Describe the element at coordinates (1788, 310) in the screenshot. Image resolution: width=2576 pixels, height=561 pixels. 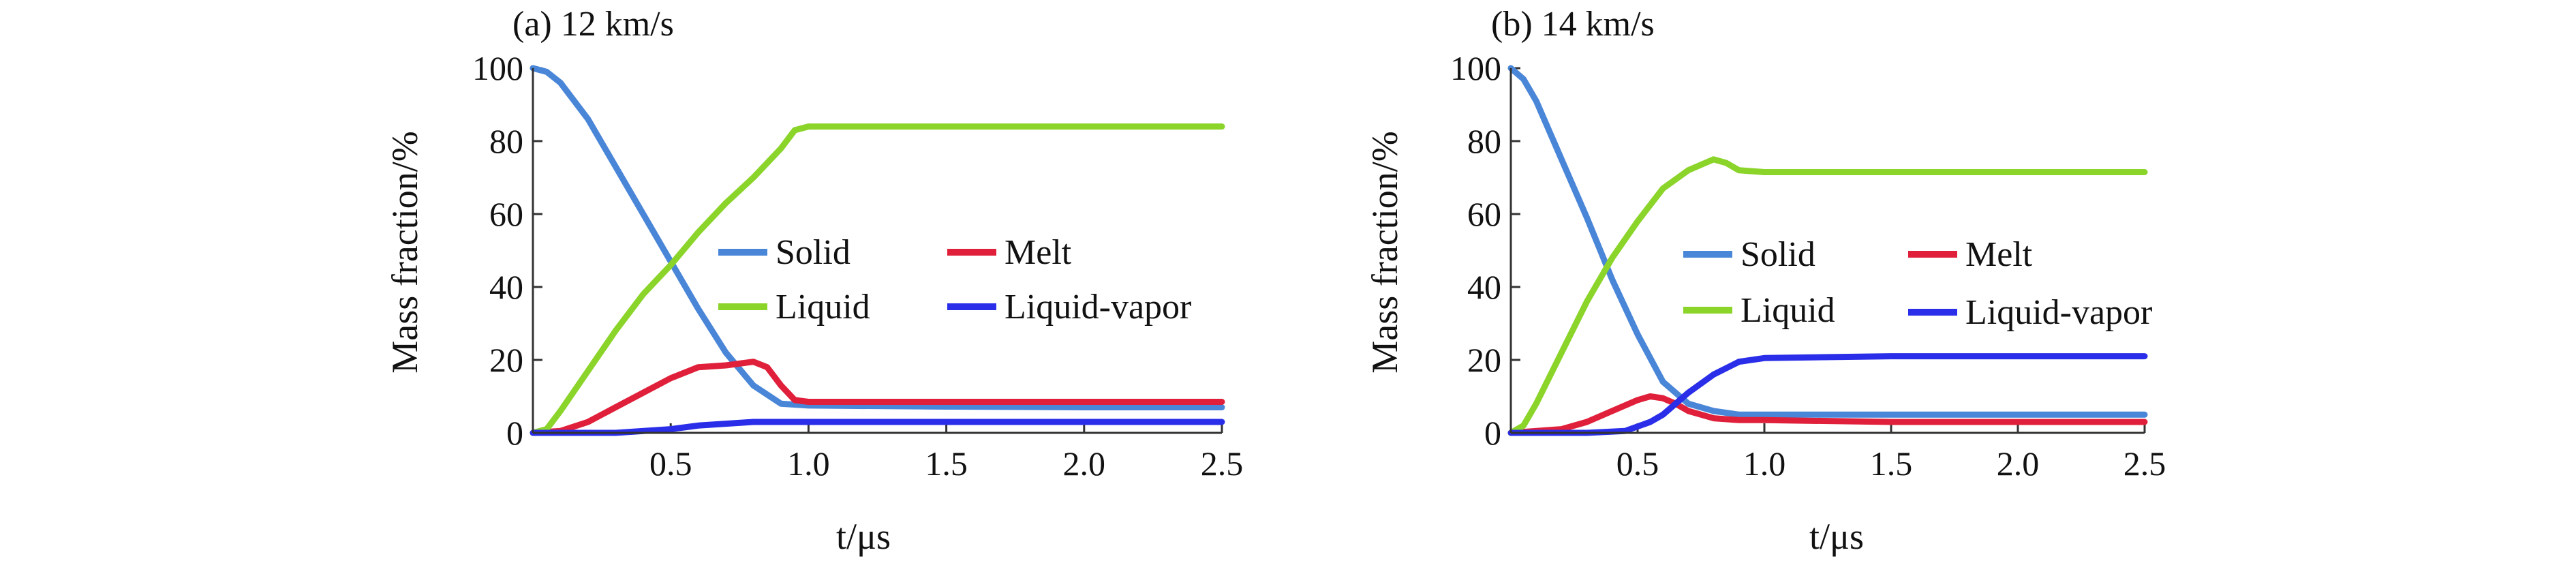
I see `panel-b-legend-liquid: Liquid` at that location.